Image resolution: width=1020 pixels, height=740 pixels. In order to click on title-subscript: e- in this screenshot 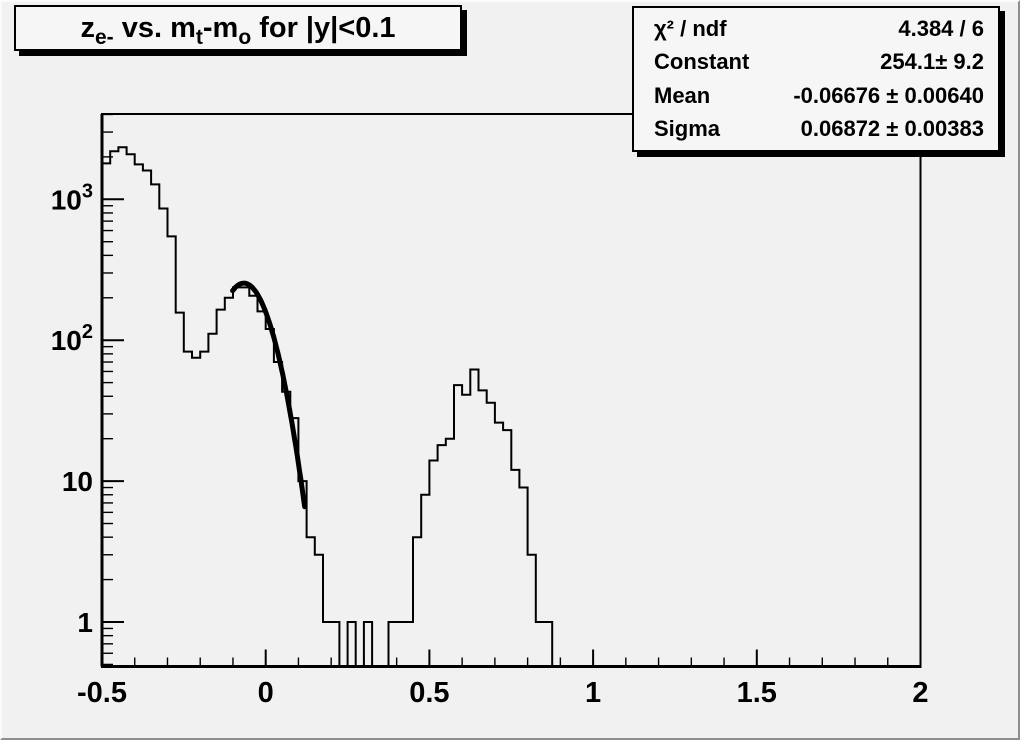, I will do `click(104, 37)`.